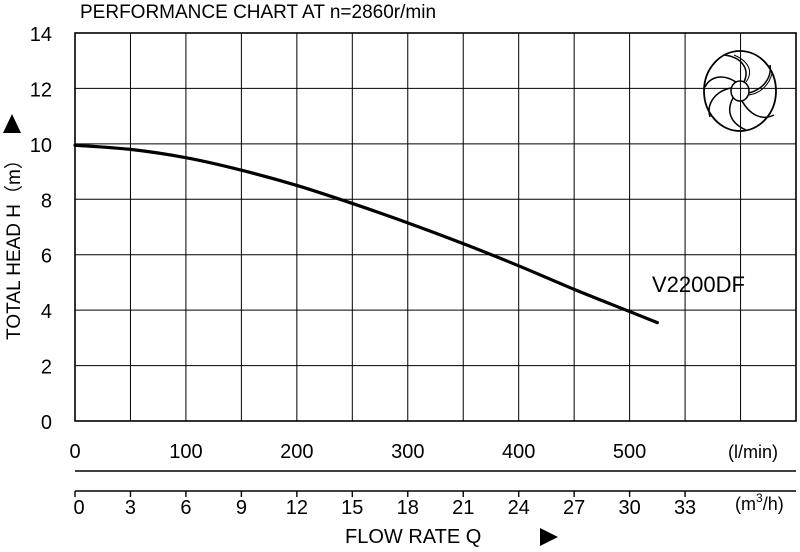 The height and width of the screenshot is (552, 800). I want to click on x-tick-label-m3h: 21, so click(463, 508).